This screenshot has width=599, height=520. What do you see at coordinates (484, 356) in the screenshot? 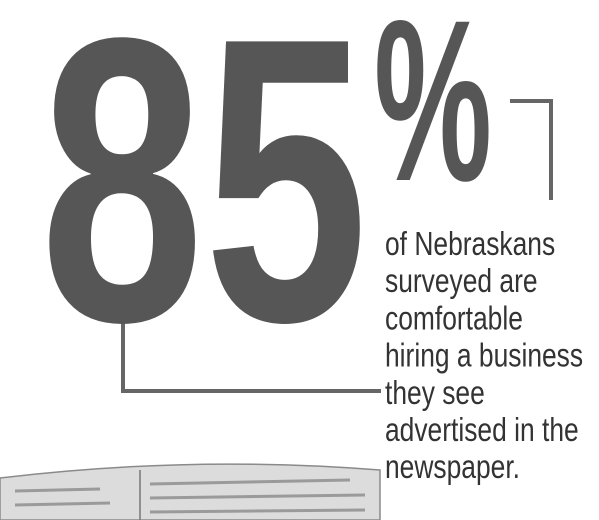
I see `caption-line: hiring a business` at bounding box center [484, 356].